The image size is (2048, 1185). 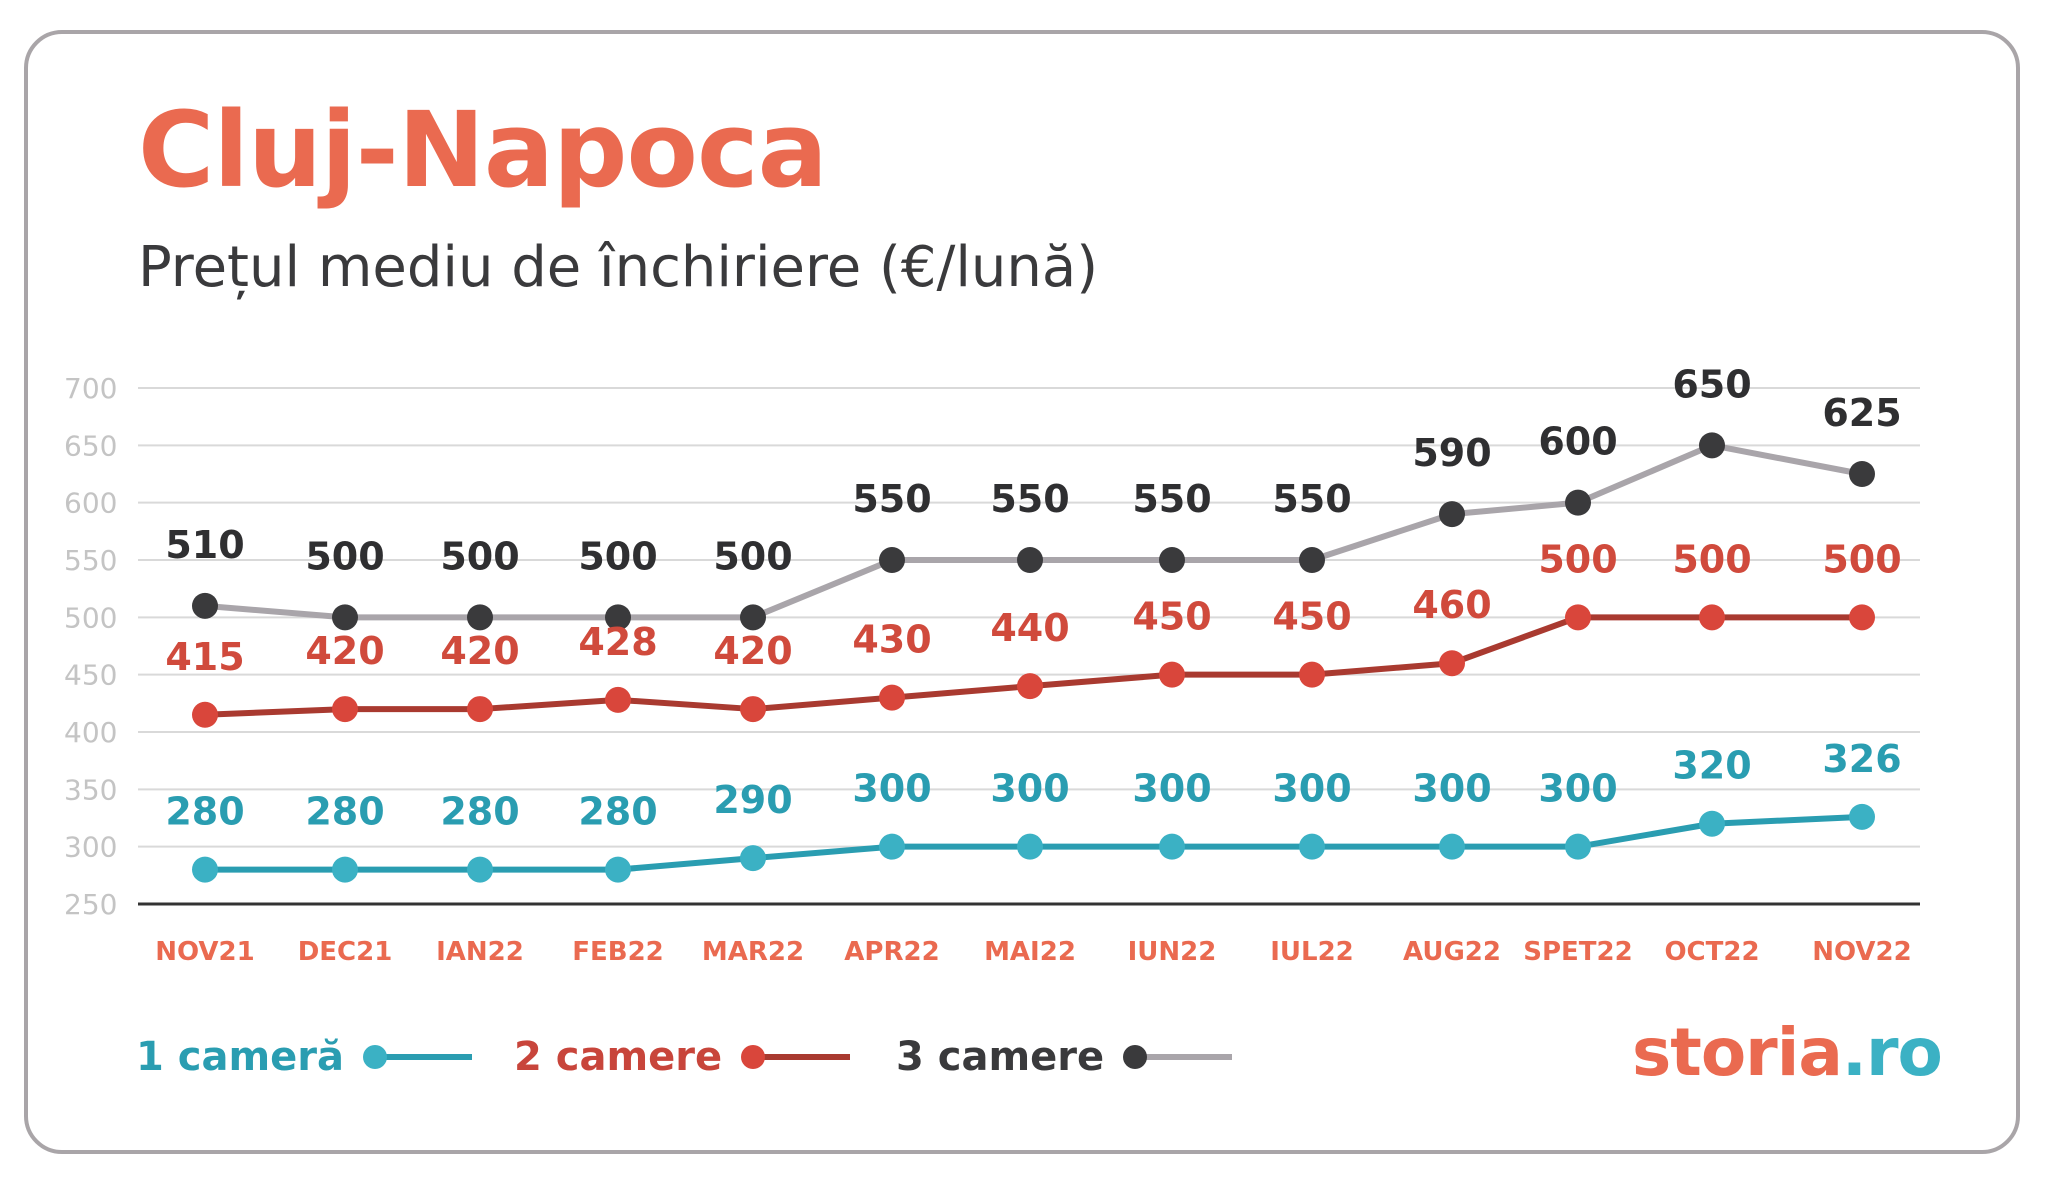 I want to click on data-label: 590, so click(x=1451, y=453).